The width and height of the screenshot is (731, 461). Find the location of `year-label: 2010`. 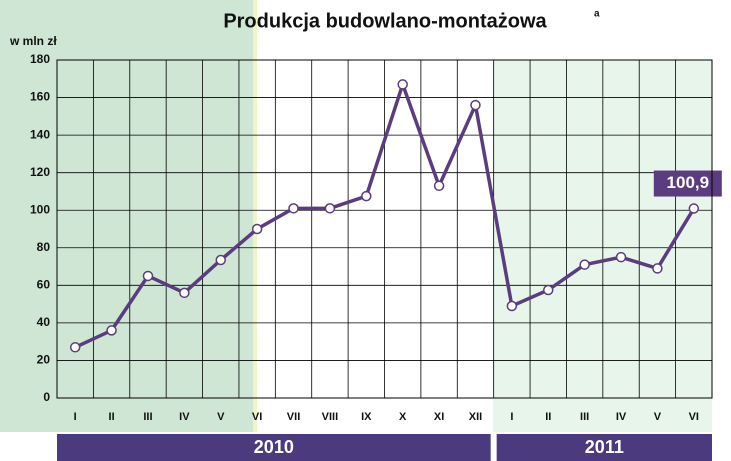

year-label: 2010 is located at coordinates (274, 447).